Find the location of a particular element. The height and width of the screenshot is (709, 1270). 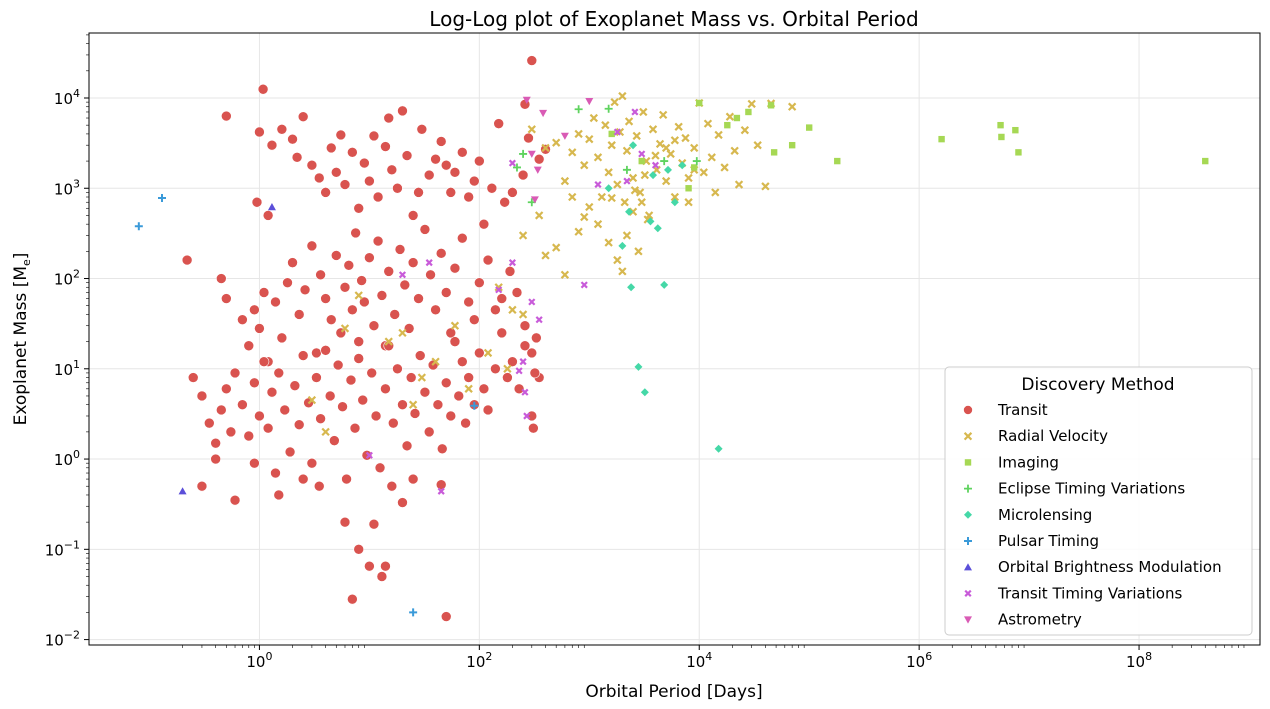

y-tick-label: 10³ is located at coordinates (67, 187).